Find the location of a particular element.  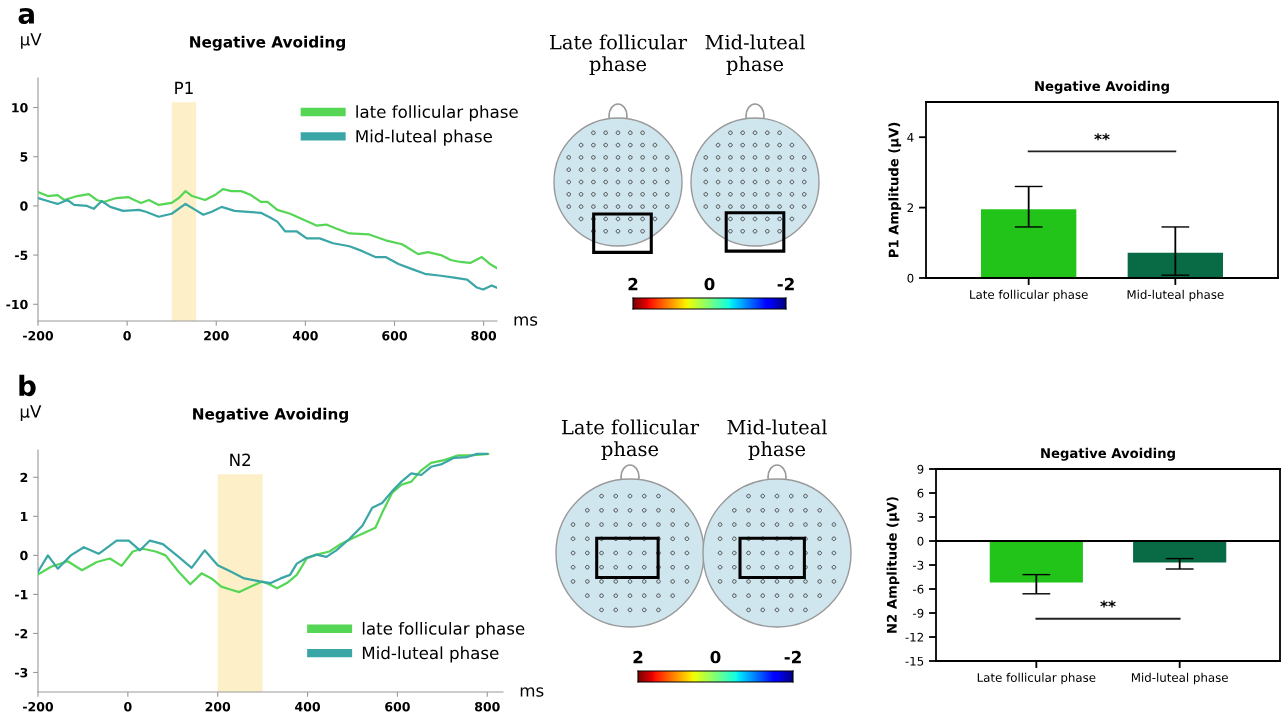

y-tick-label: -10 is located at coordinates (17, 304).